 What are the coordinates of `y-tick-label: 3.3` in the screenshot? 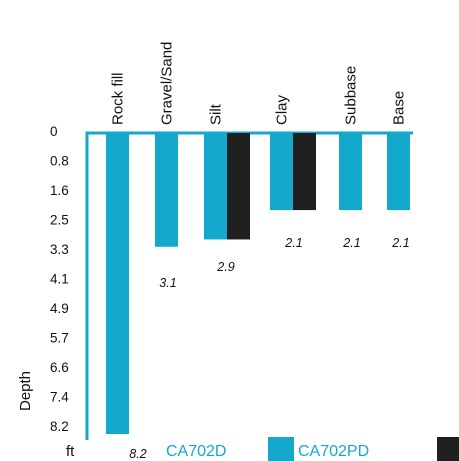 It's located at (59, 249).